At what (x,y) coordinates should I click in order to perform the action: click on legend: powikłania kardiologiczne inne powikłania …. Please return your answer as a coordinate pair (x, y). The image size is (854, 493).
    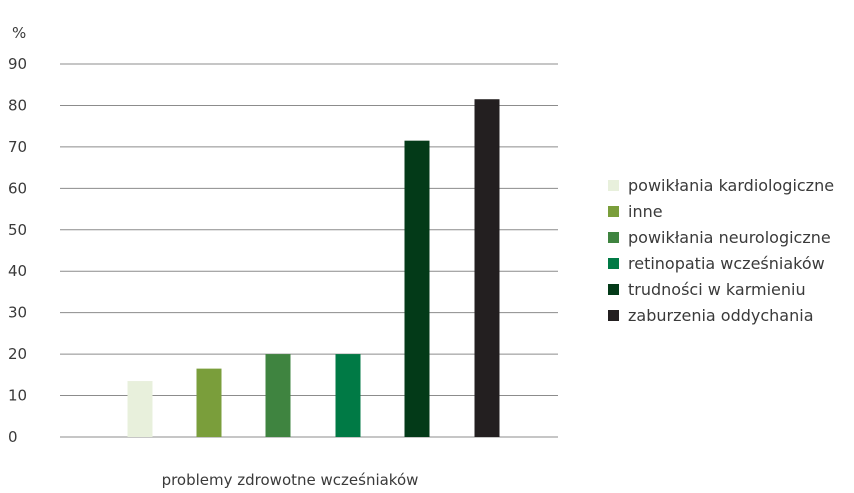
    Looking at the image, I should click on (721, 250).